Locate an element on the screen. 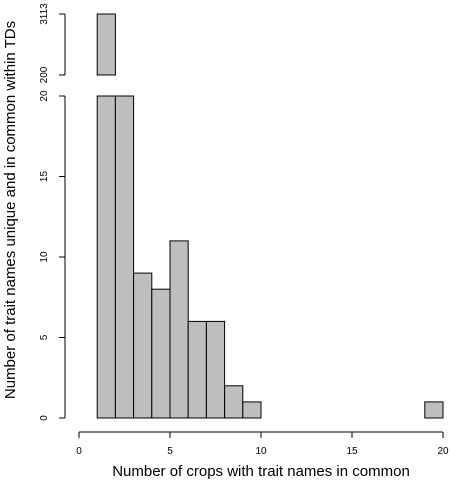  x-tick-label-5: 5 is located at coordinates (170, 451).